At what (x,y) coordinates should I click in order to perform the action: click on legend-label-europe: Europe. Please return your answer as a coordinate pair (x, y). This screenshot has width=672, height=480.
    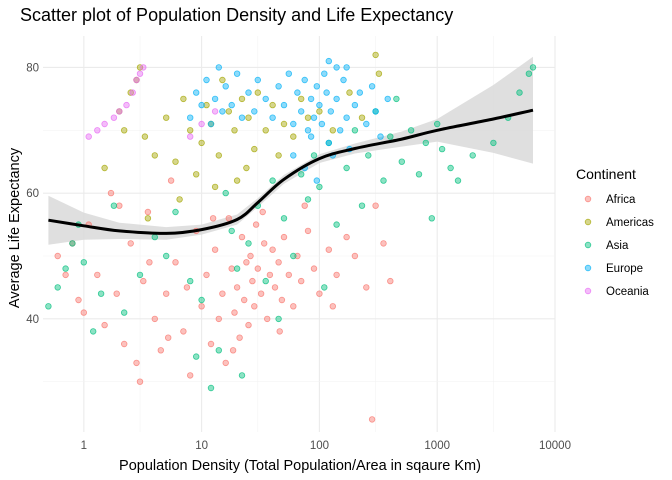
    Looking at the image, I should click on (624, 269).